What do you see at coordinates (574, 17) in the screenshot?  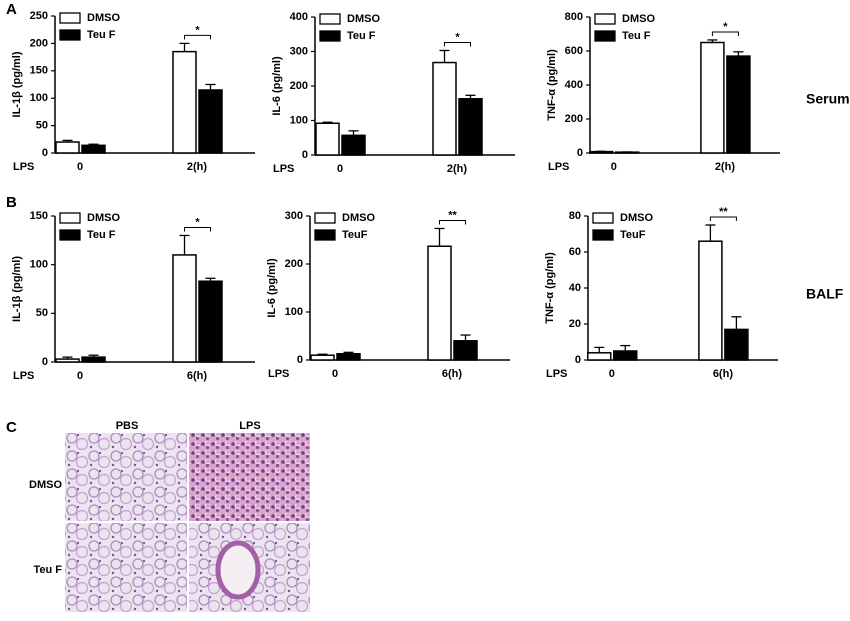 I see `y-tick-label: 800` at bounding box center [574, 17].